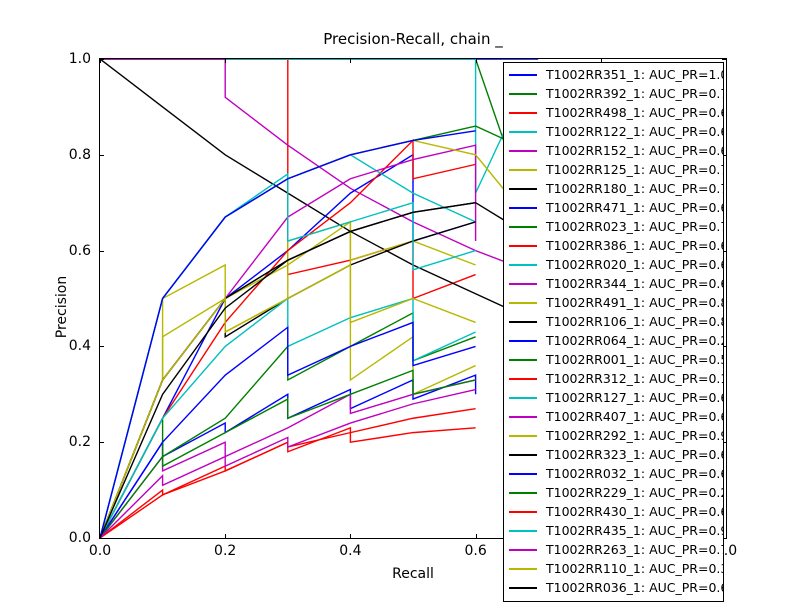 The width and height of the screenshot is (800, 602). I want to click on legend-item: T1002RR020_1: AUC_PR=0.61, so click(613, 264).